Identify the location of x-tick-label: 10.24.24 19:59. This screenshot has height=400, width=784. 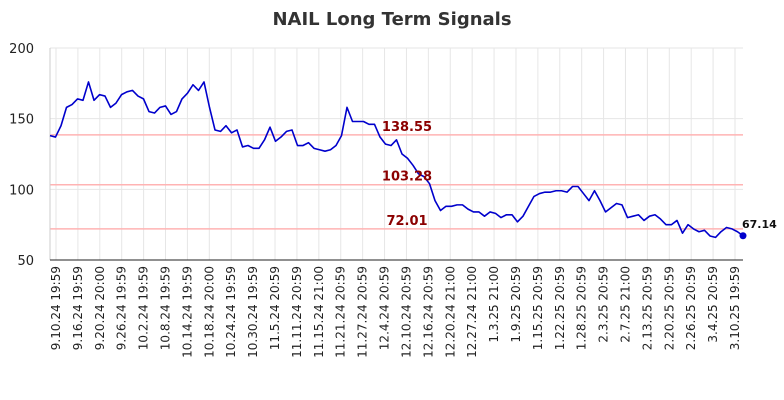
(231, 312).